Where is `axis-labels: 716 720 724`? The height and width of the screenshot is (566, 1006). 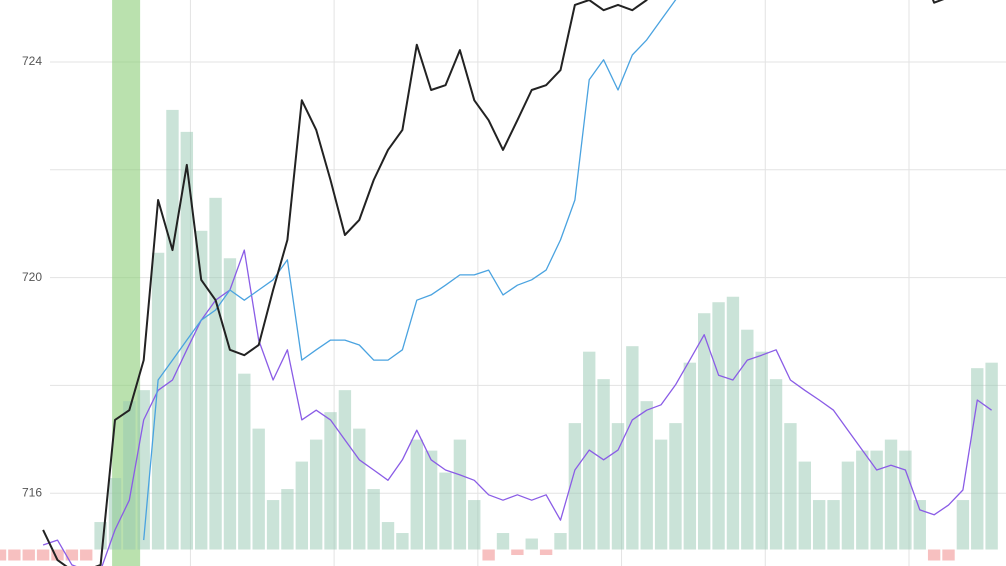 axis-labels: 716 720 724 is located at coordinates (32, 276).